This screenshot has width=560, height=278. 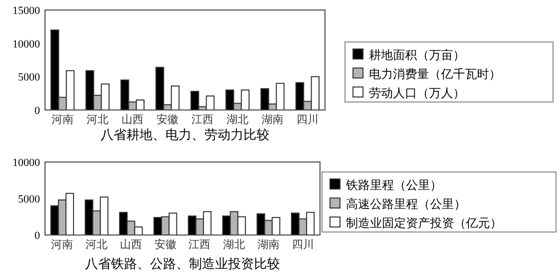 I want to click on text: 八省耕地、电力、劳动力比较, so click(x=185, y=134).